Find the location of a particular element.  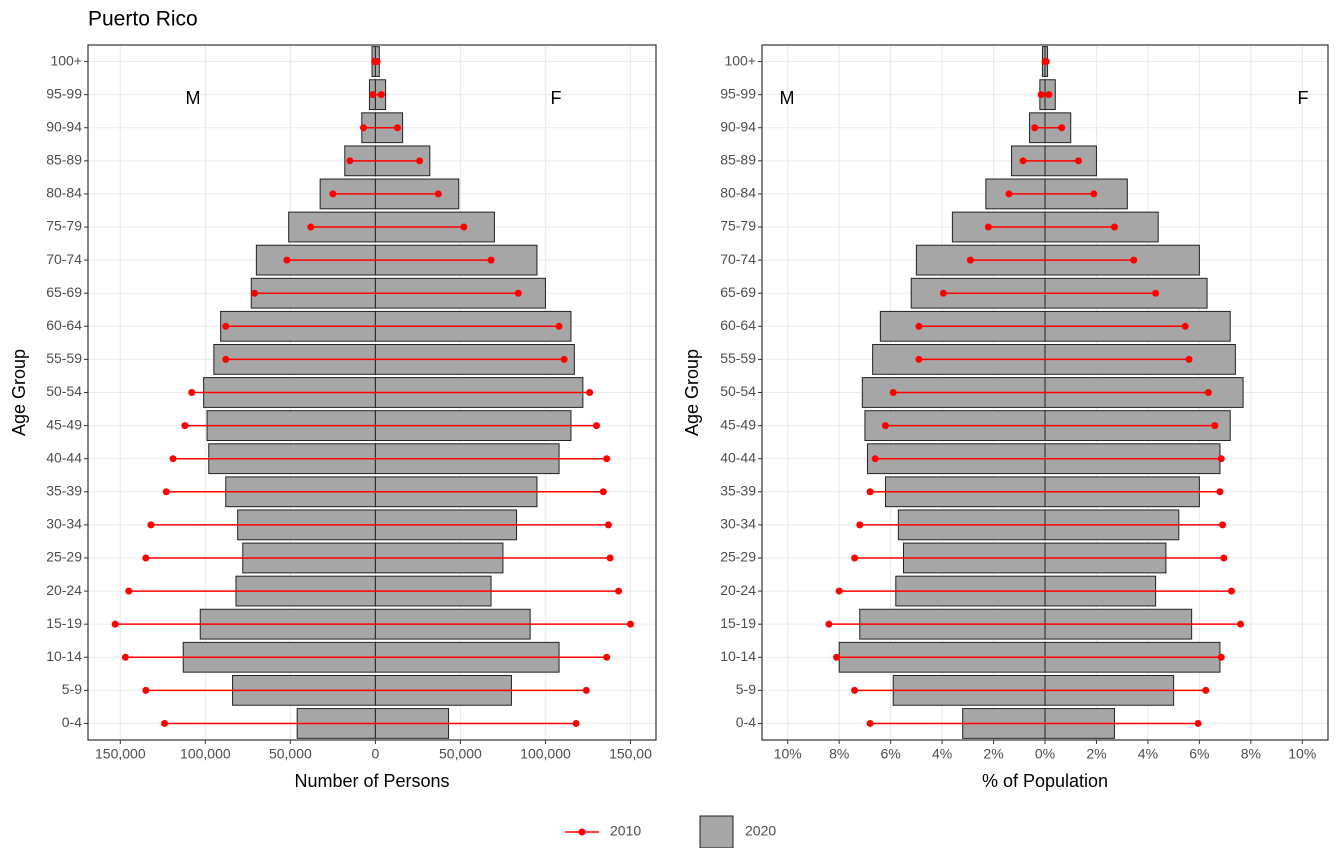

y-tick-label: 95-99 is located at coordinates (738, 93).